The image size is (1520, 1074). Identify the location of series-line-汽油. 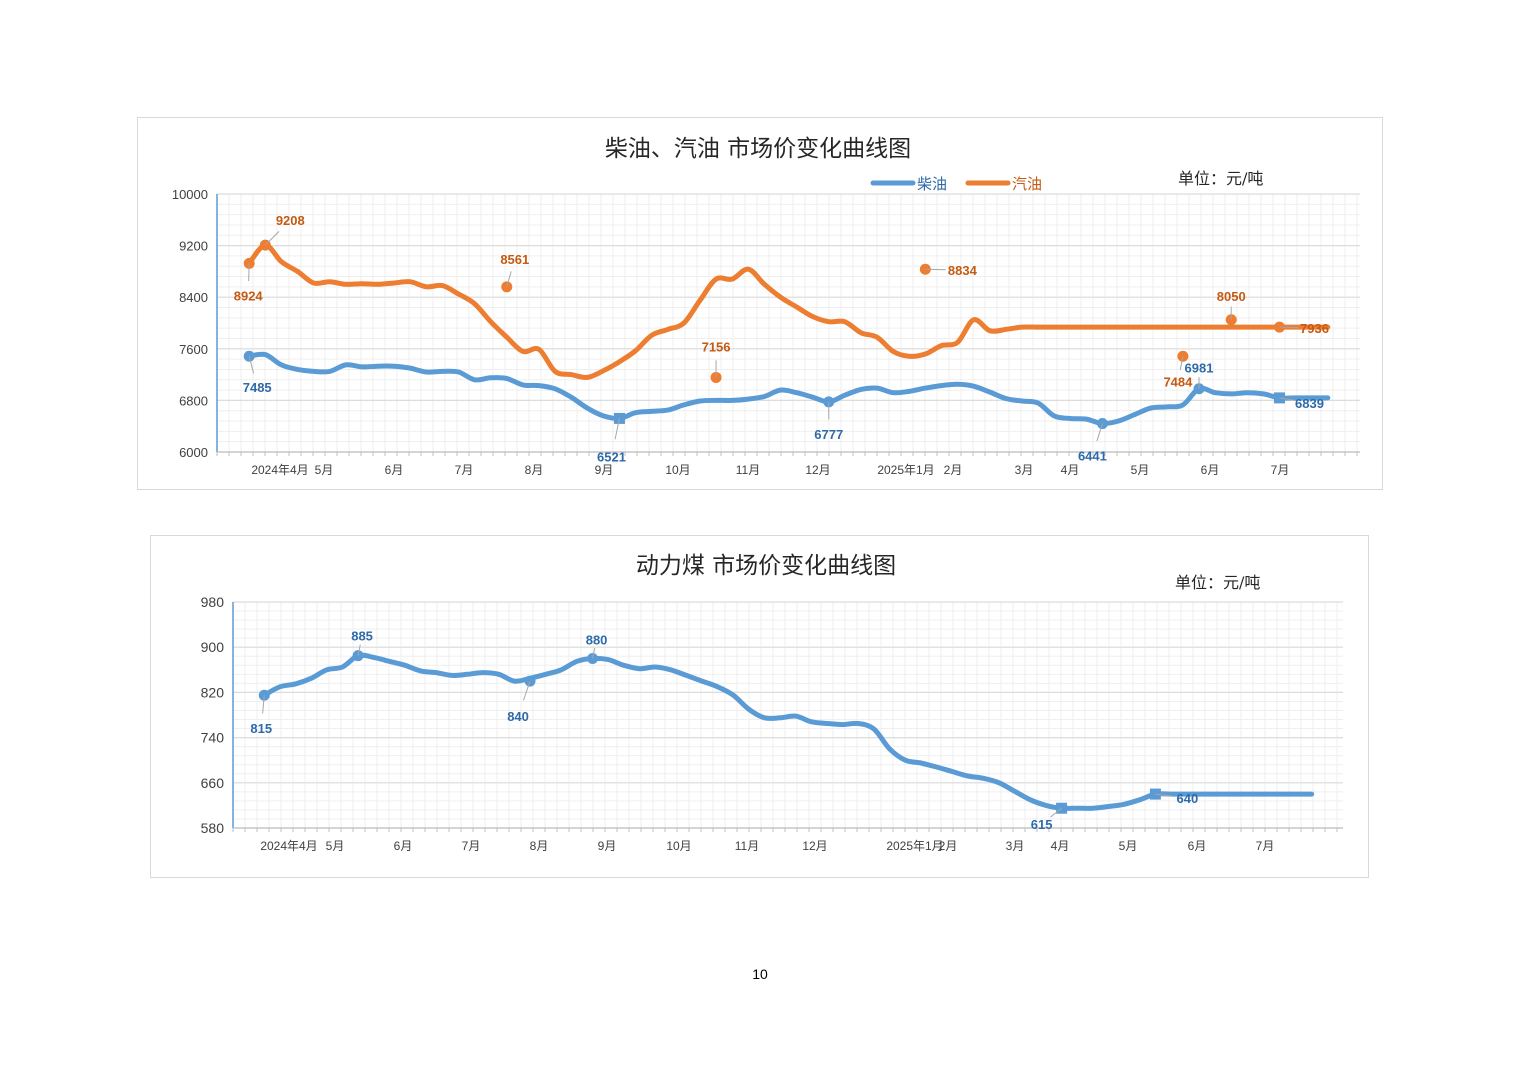
(788, 311).